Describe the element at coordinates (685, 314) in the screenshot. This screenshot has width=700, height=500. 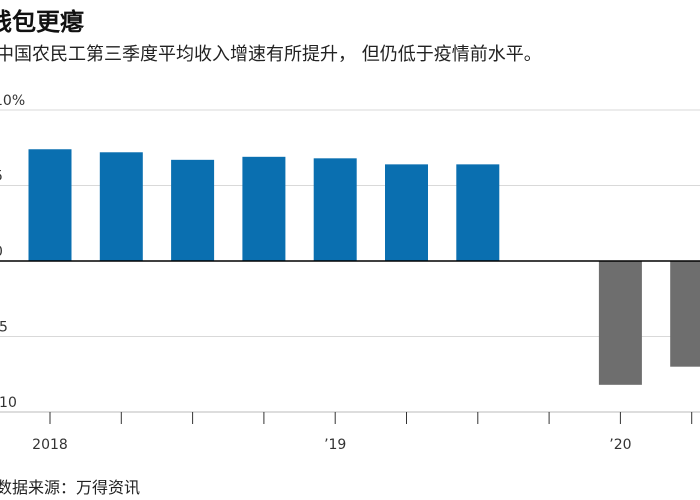
I see `bar-2020-q2` at that location.